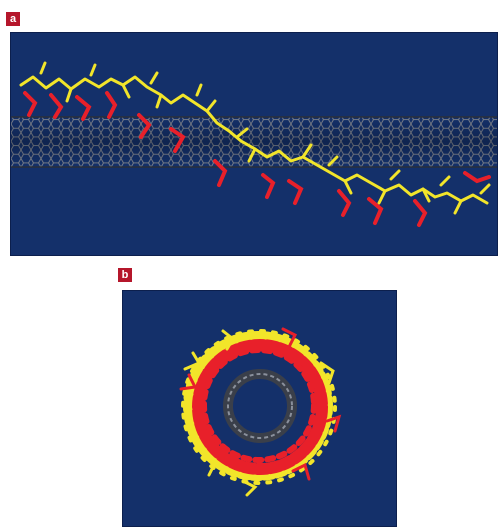 This screenshot has width=500, height=527. I want to click on end-view-svg, so click(260, 412).